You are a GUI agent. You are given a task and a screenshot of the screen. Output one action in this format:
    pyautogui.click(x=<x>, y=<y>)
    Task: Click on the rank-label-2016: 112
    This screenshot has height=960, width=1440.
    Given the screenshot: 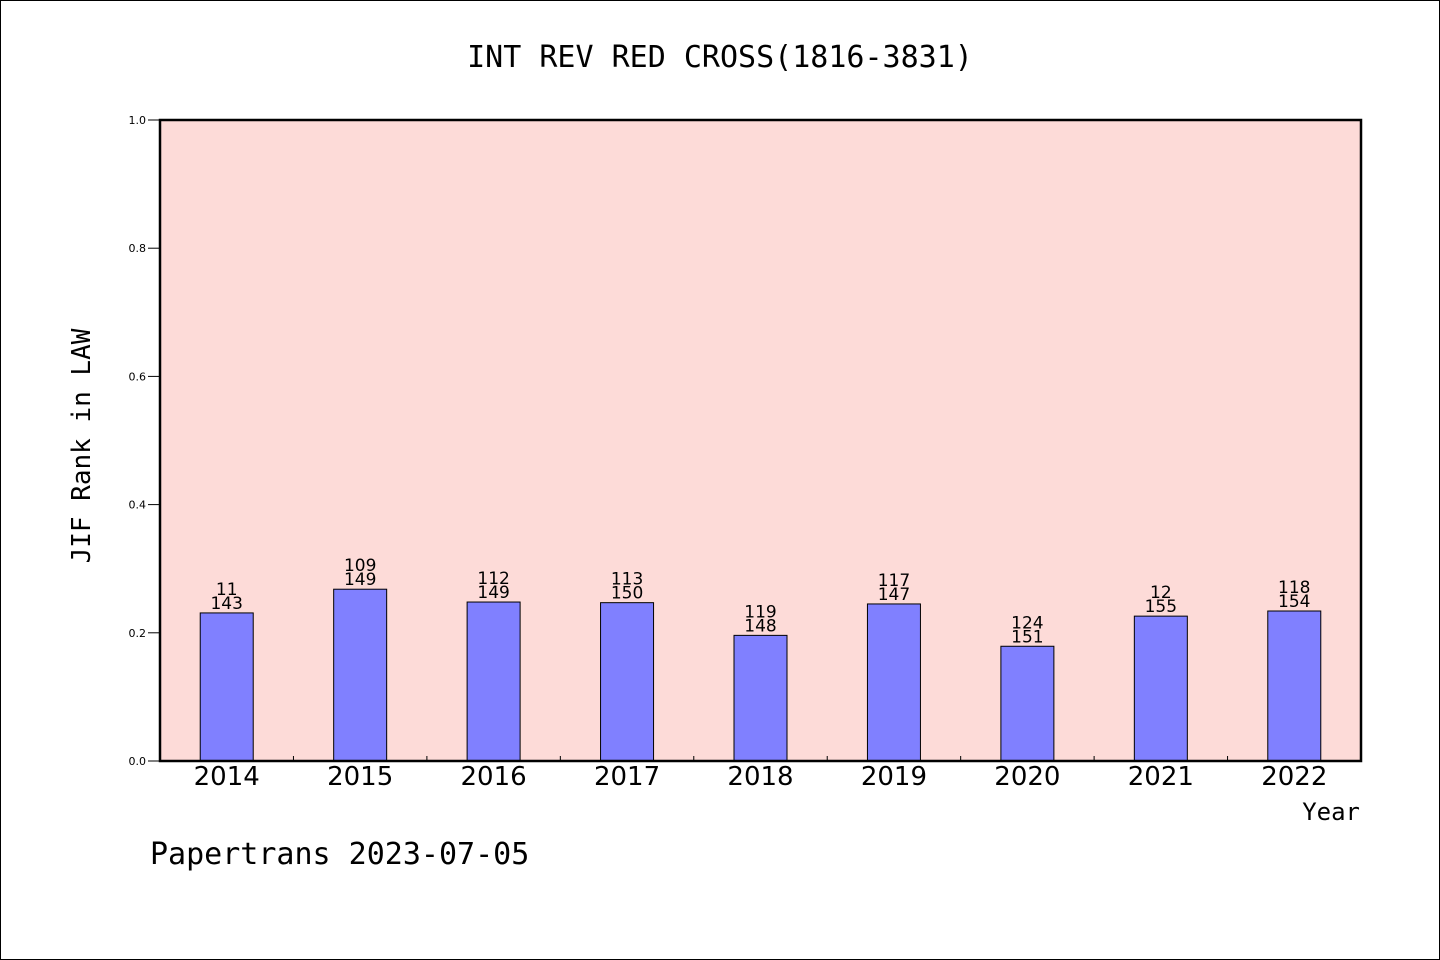 What is the action you would take?
    pyautogui.click(x=493, y=579)
    